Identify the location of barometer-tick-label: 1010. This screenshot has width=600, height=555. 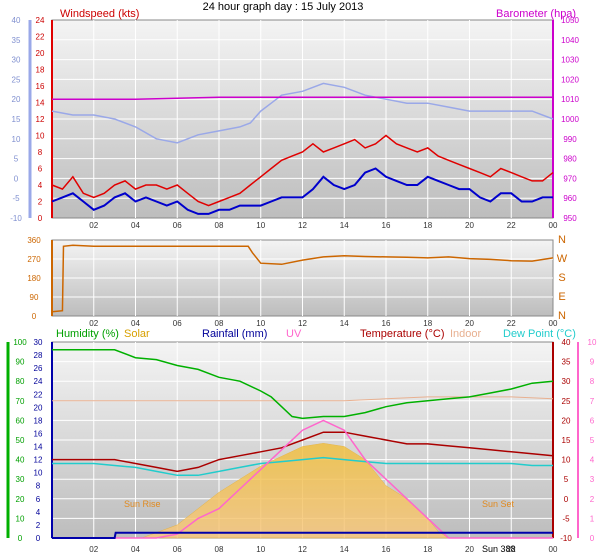
(570, 99).